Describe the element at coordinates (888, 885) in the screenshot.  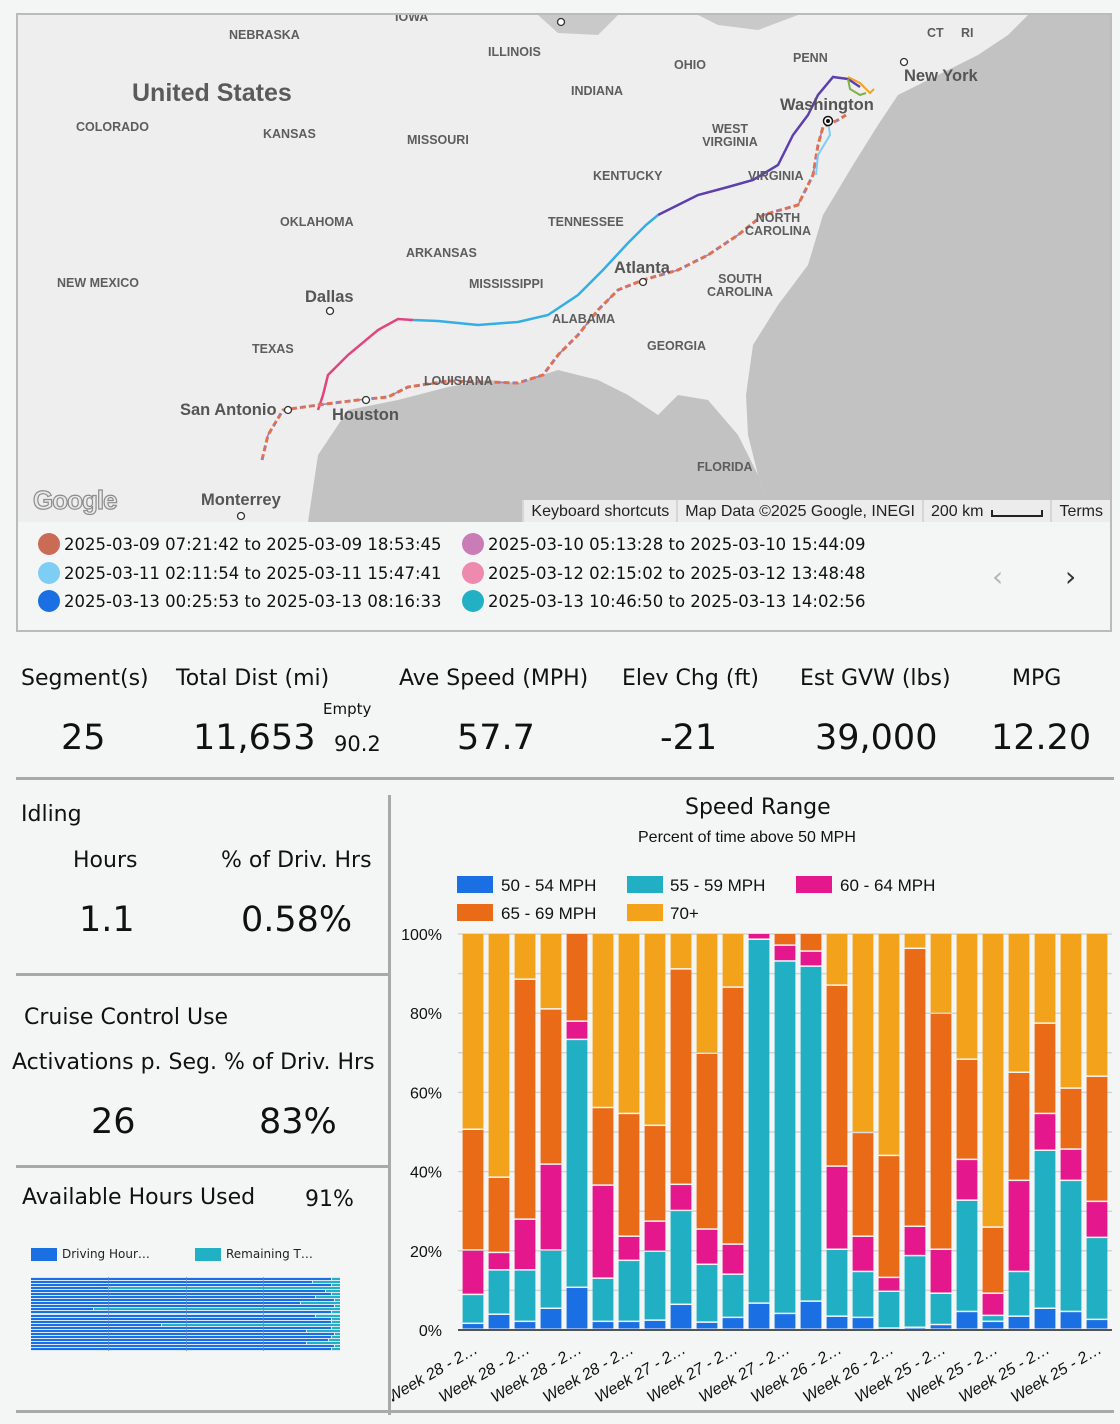
I see `legend-label-60-64: 60 - 64 MPH` at that location.